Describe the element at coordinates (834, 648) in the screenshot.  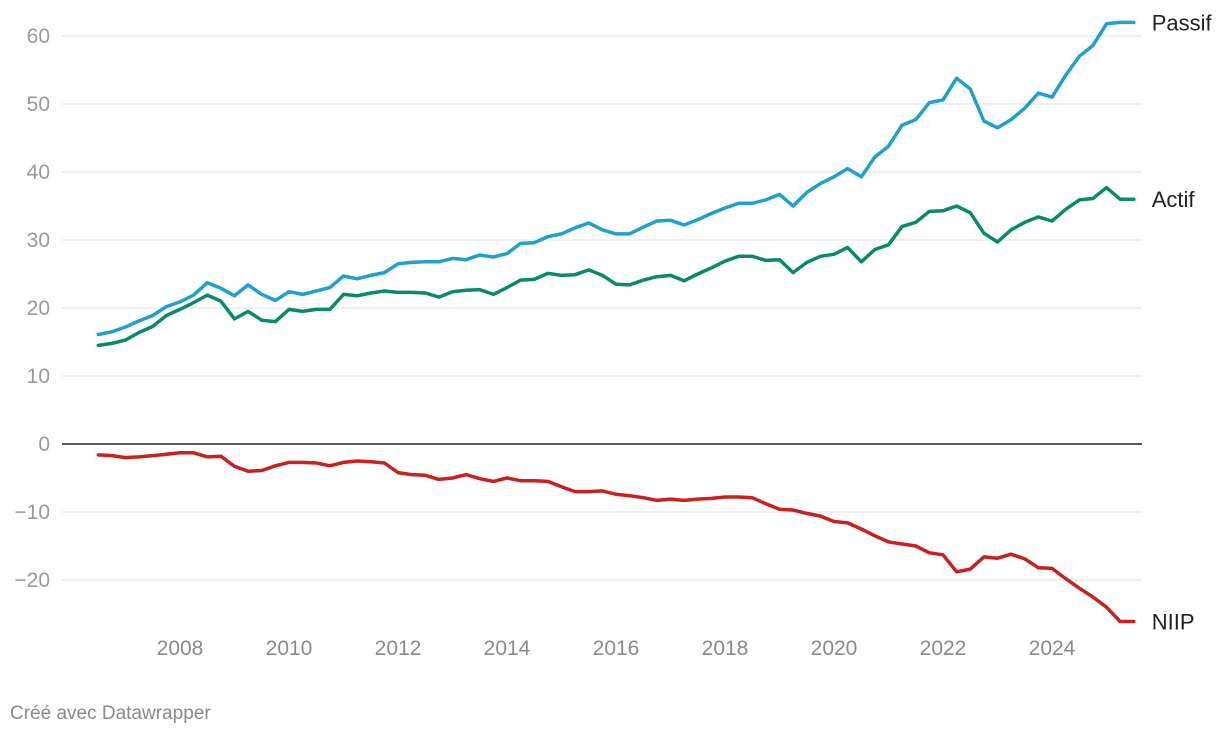
I see `x-tick-label: 2020` at that location.